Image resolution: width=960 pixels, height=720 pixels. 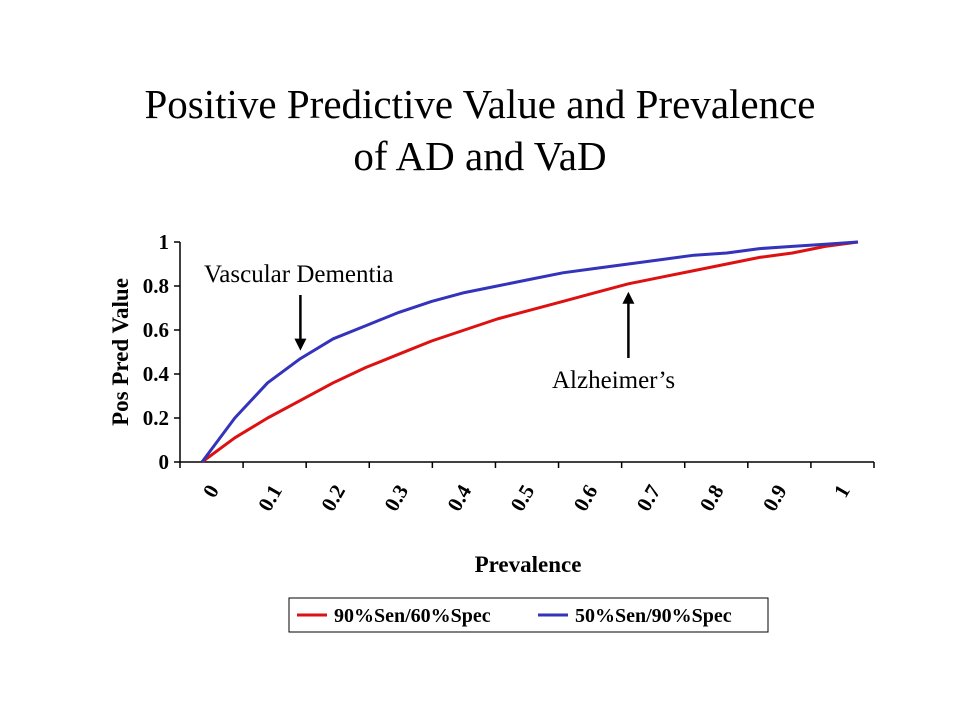 I want to click on legend: 90%Sen/60%Spec 50%Sen/90%Spec, so click(x=528, y=615).